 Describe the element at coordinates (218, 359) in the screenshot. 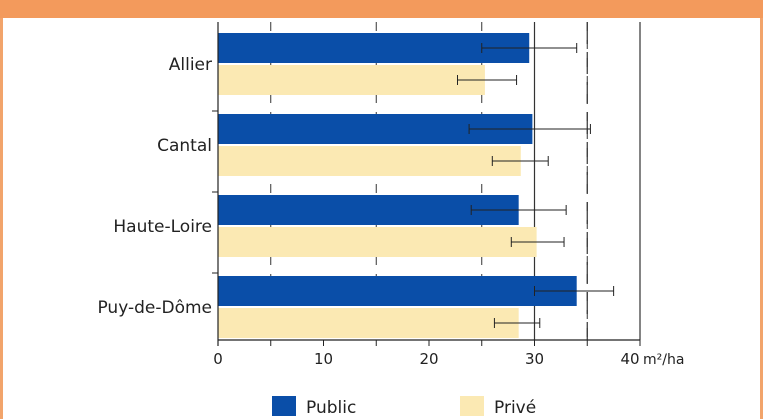

I see `x-tick-label-0: 0` at that location.